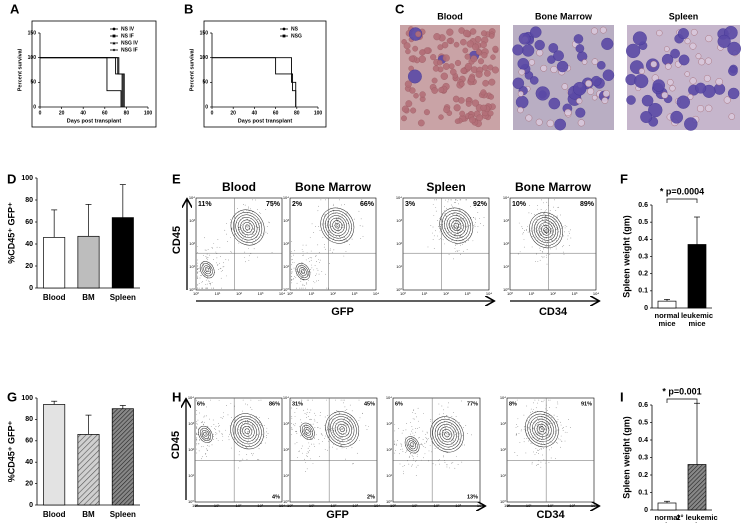 This screenshot has width=749, height=523. I want to click on flow-tick-label: 10¹, so click(399, 266).